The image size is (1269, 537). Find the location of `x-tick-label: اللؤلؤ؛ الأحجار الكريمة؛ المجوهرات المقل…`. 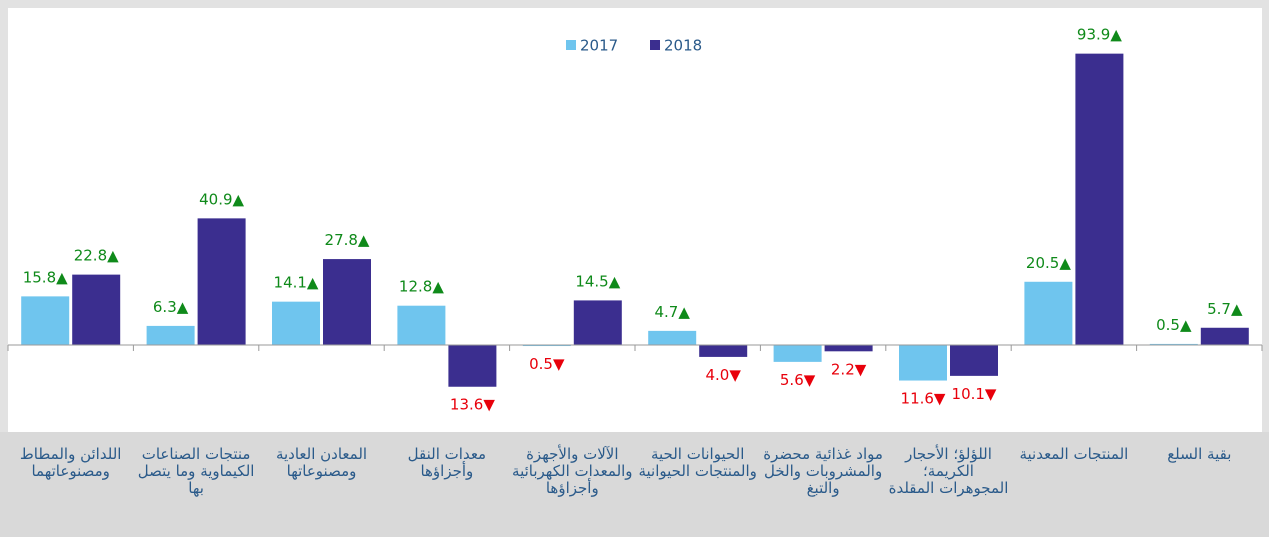

x-tick-label: اللؤلؤ؛ الأحجار الكريمة؛ المجوهرات المقل… is located at coordinates (948, 471).